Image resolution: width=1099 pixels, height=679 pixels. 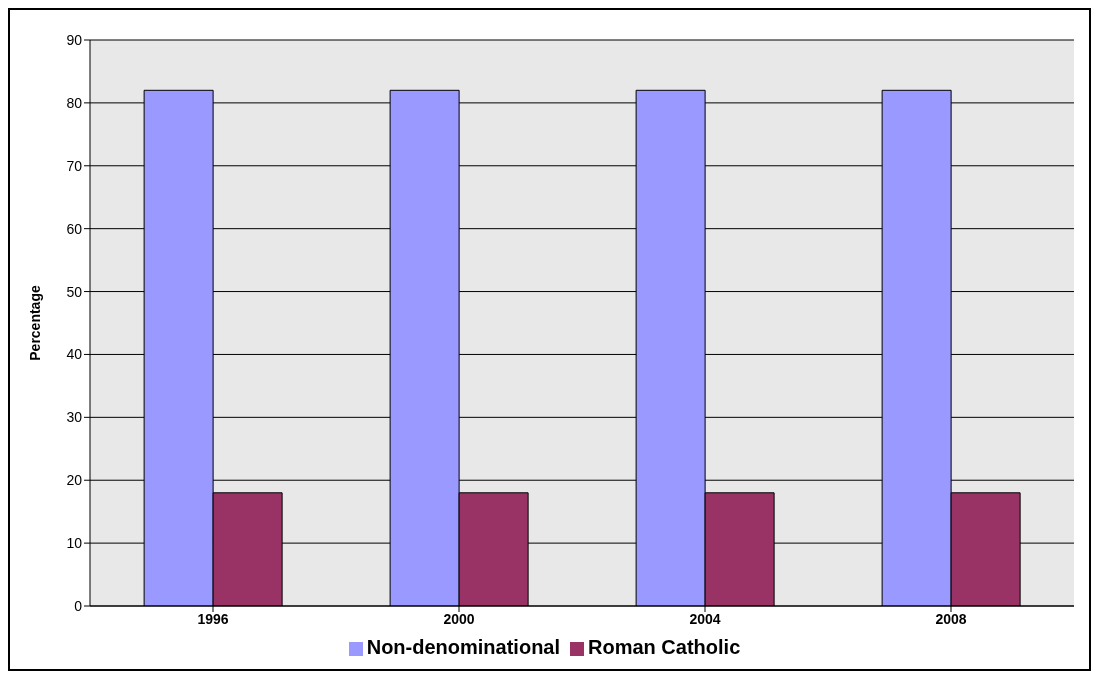 I want to click on x-tick-label: 1996, so click(x=213, y=618).